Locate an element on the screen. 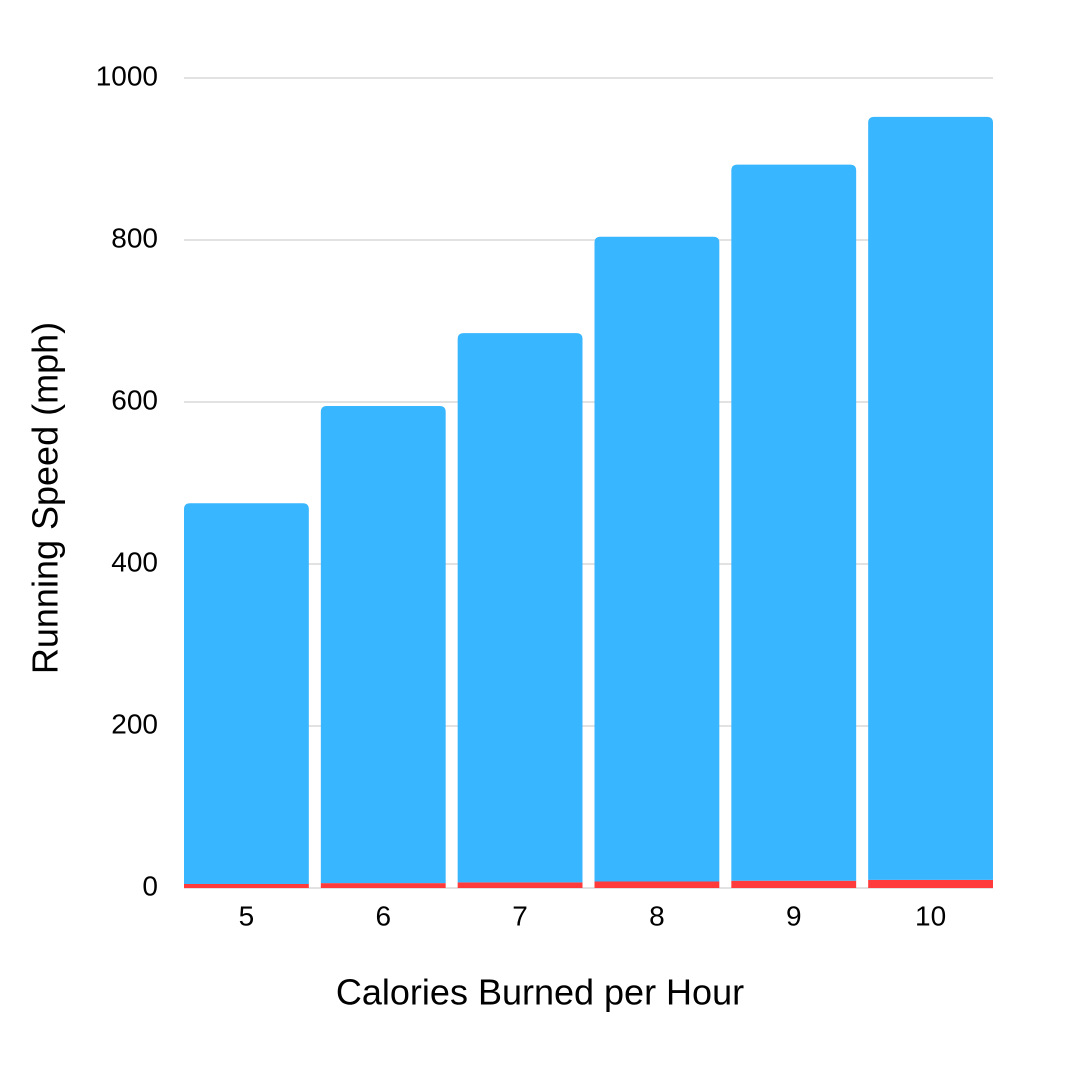 This screenshot has height=1085, width=1080. x-axis-title: Calories Burned per Hour is located at coordinates (540, 992).